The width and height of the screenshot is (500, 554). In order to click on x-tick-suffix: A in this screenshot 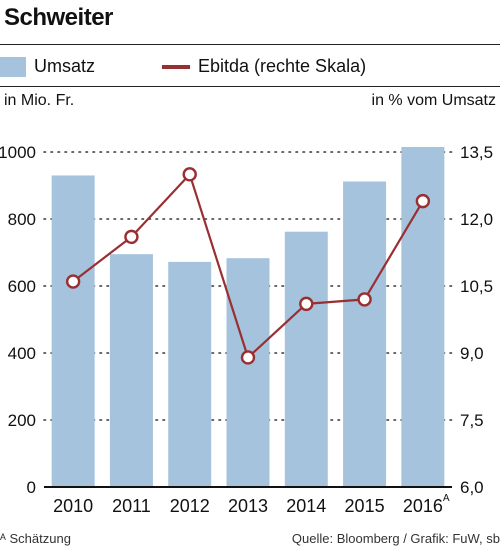, I will do `click(446, 498)`.